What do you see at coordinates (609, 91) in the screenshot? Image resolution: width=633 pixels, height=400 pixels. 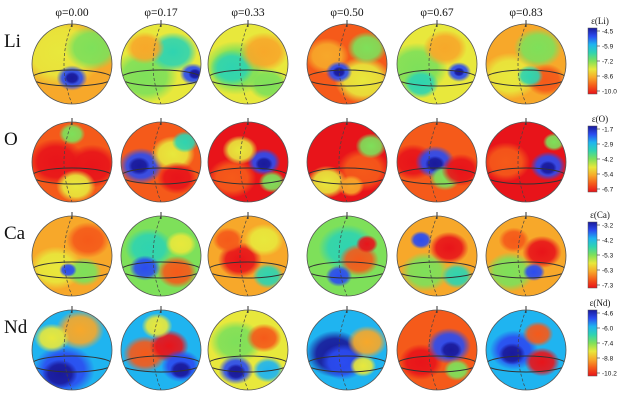 I see `colorbar-tick-label: -10.0` at bounding box center [609, 91].